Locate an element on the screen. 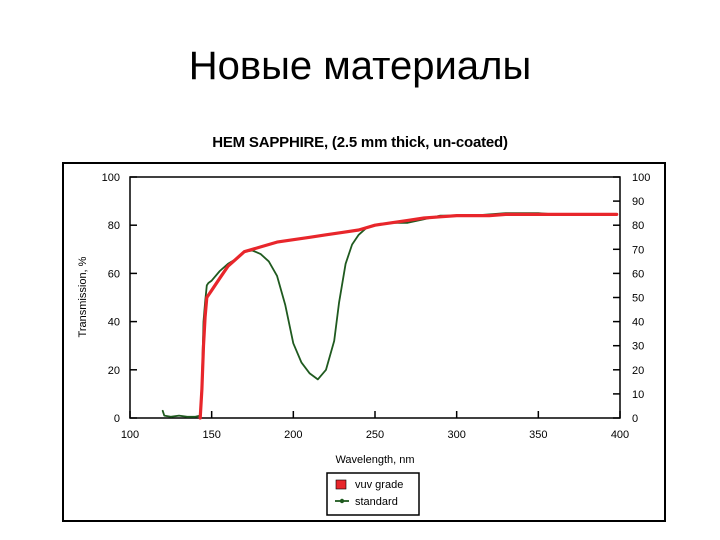 This screenshot has width=720, height=540. y-tick-label-right-0: 0 is located at coordinates (635, 419).